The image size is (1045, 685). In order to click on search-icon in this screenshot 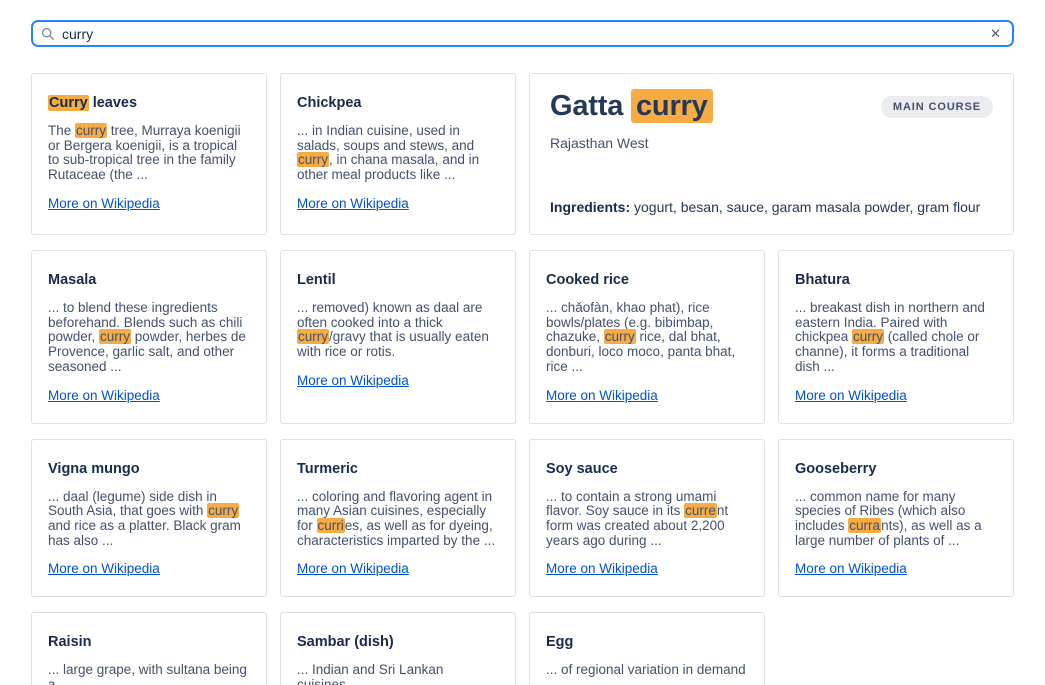, I will do `click(48, 34)`.